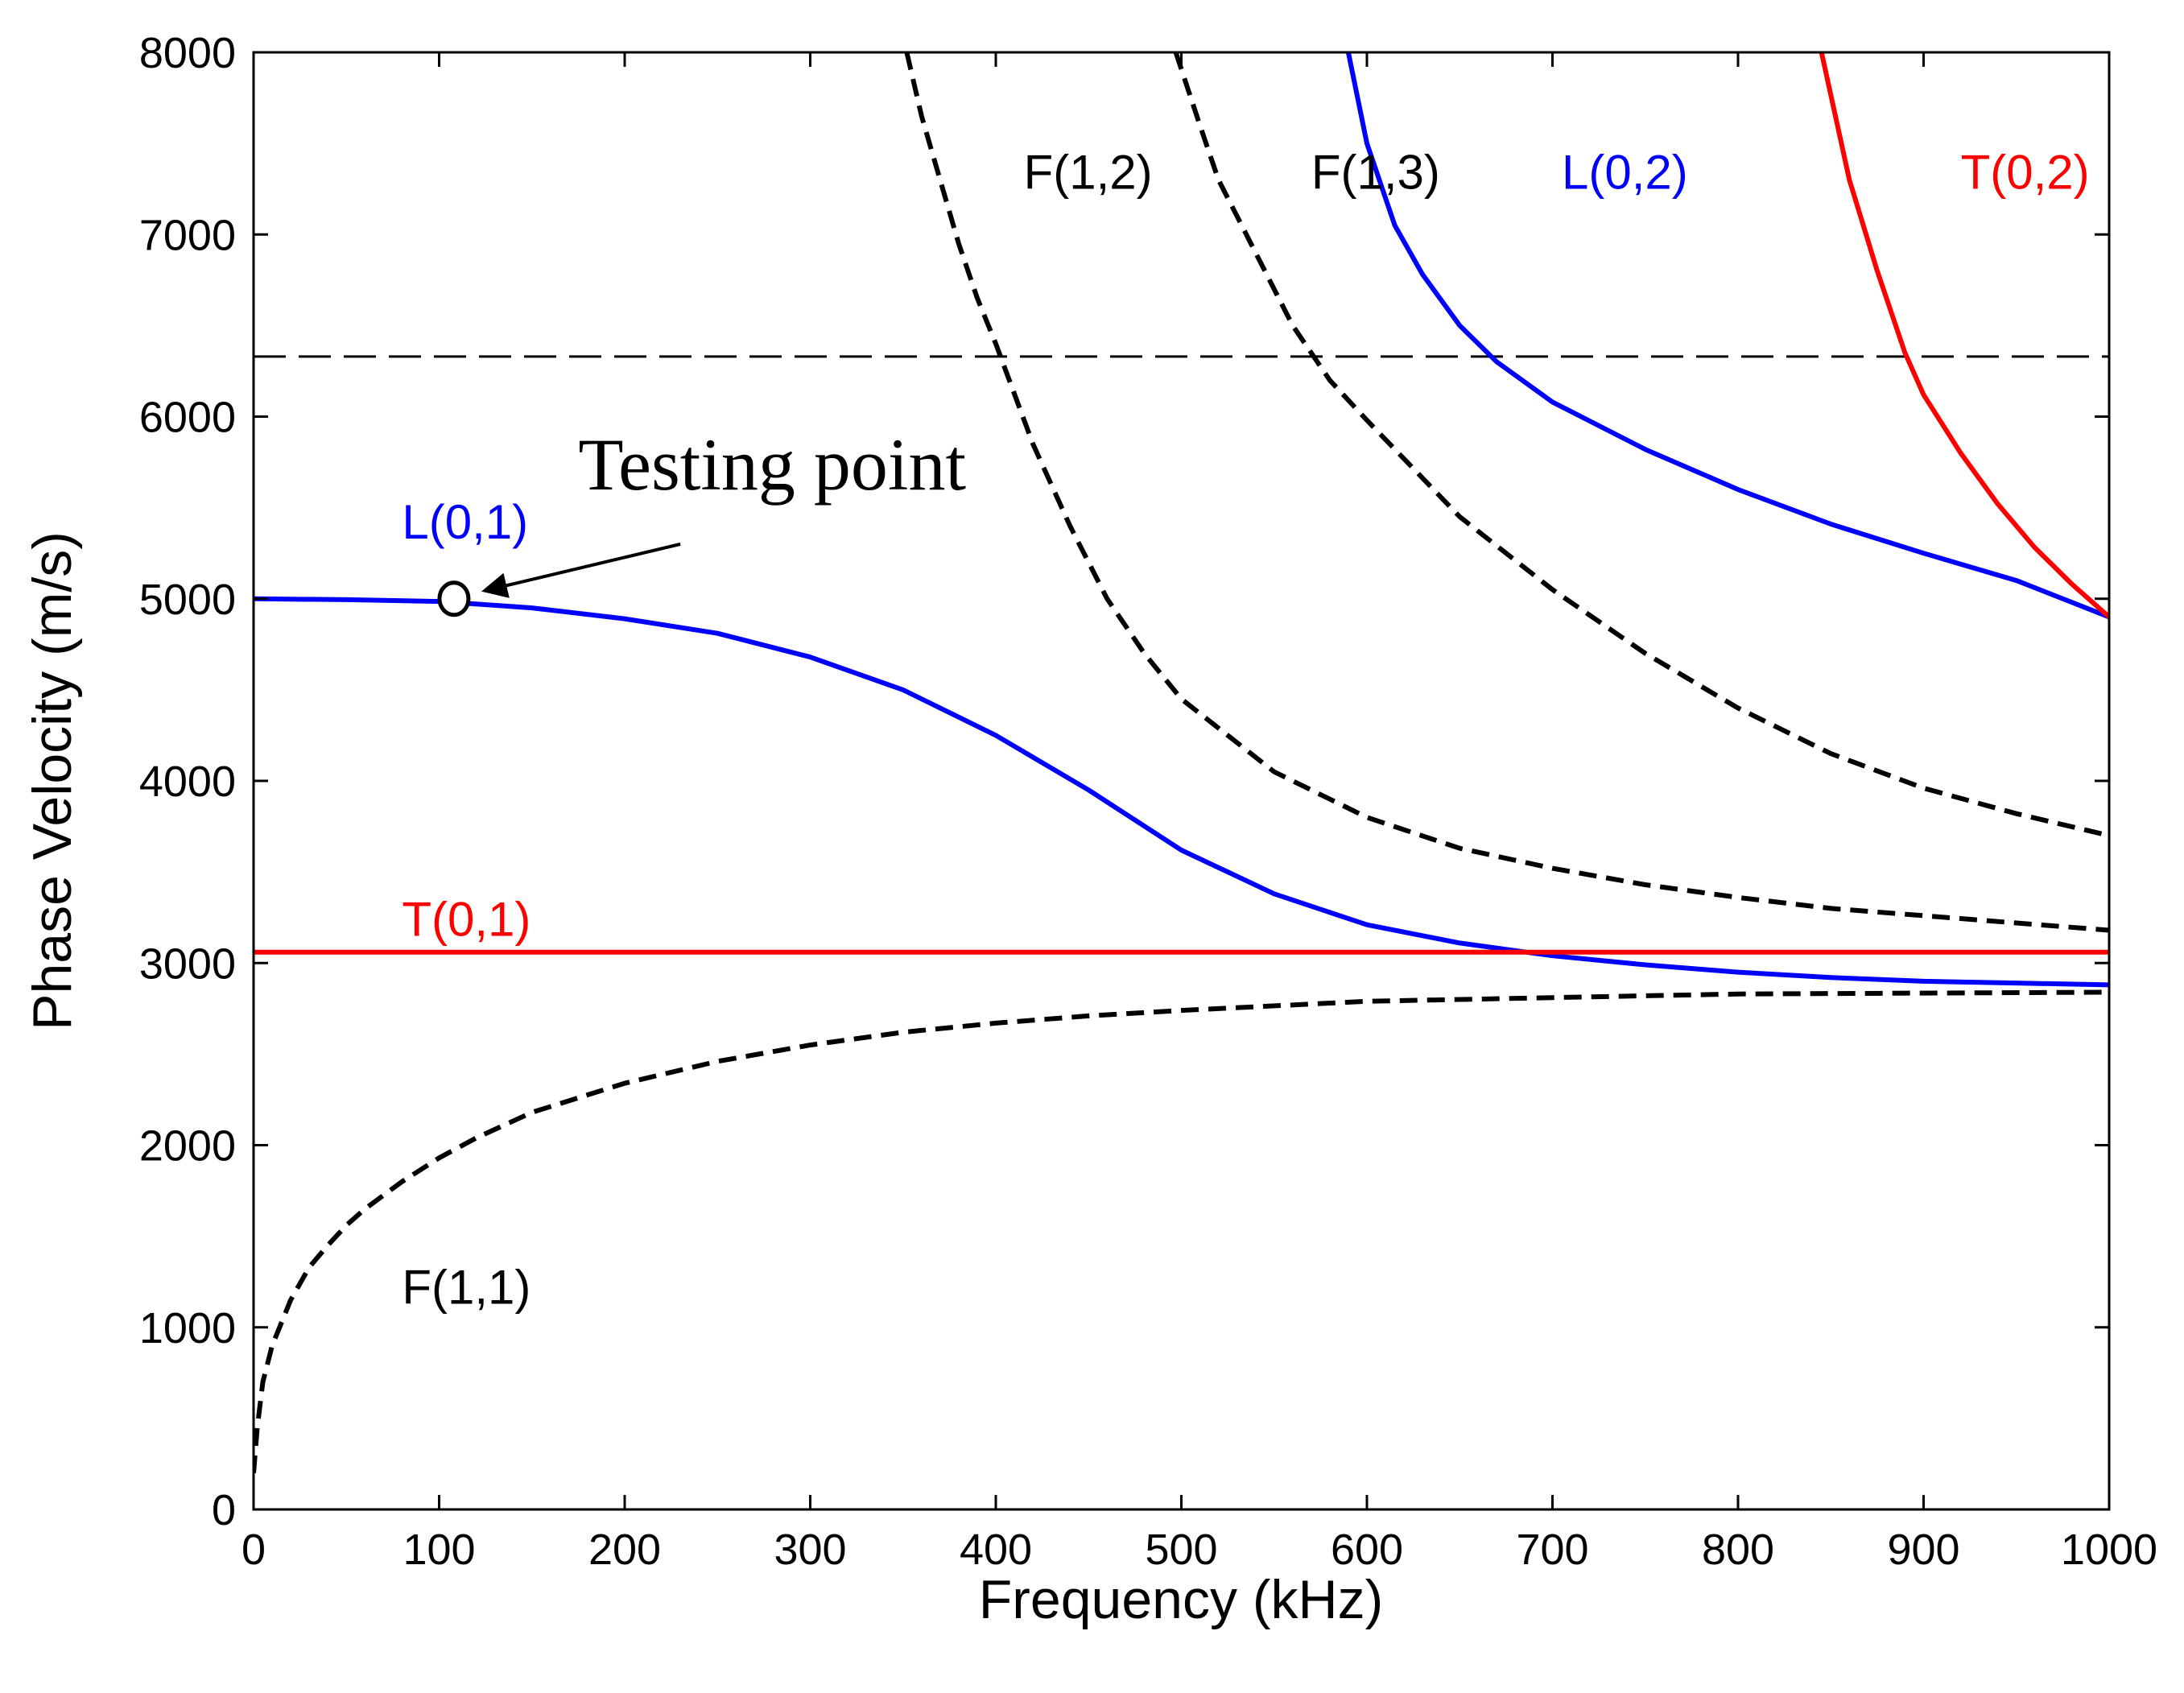 The height and width of the screenshot is (1693, 2184). I want to click on x-tick-label-900: 900, so click(1923, 1550).